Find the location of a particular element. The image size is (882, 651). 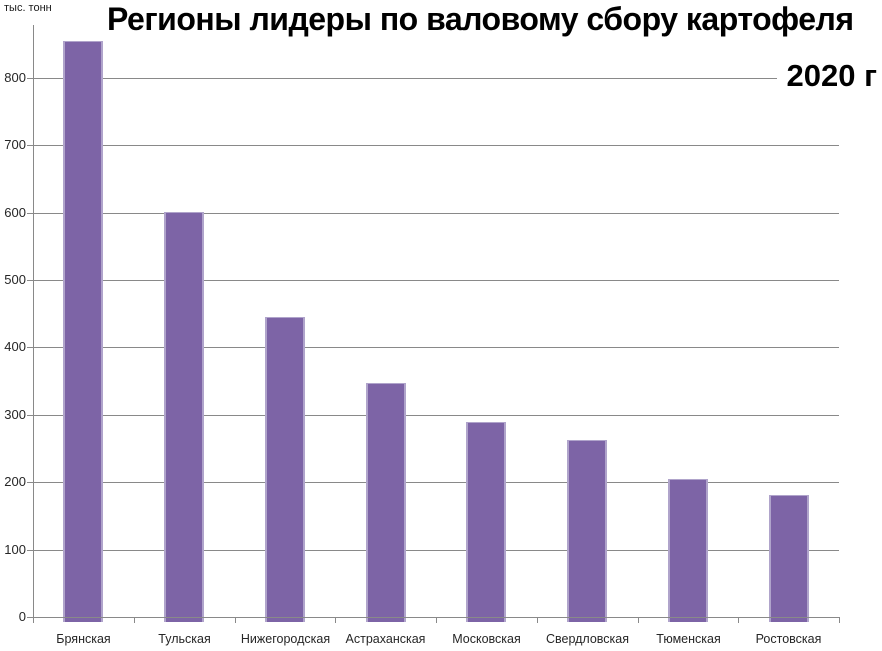

category-label: Ростовская is located at coordinates (788, 639).